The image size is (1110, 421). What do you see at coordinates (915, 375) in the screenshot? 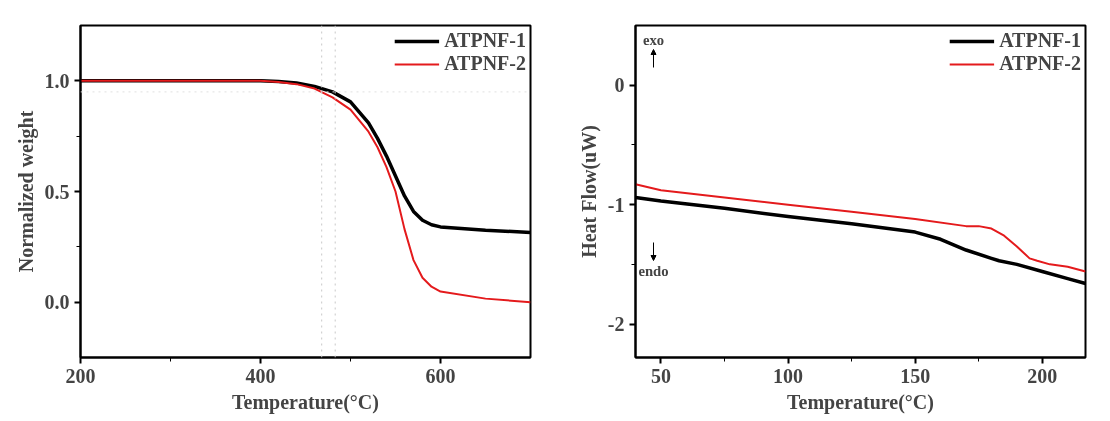
I see `x-tick-label: 150` at bounding box center [915, 375].